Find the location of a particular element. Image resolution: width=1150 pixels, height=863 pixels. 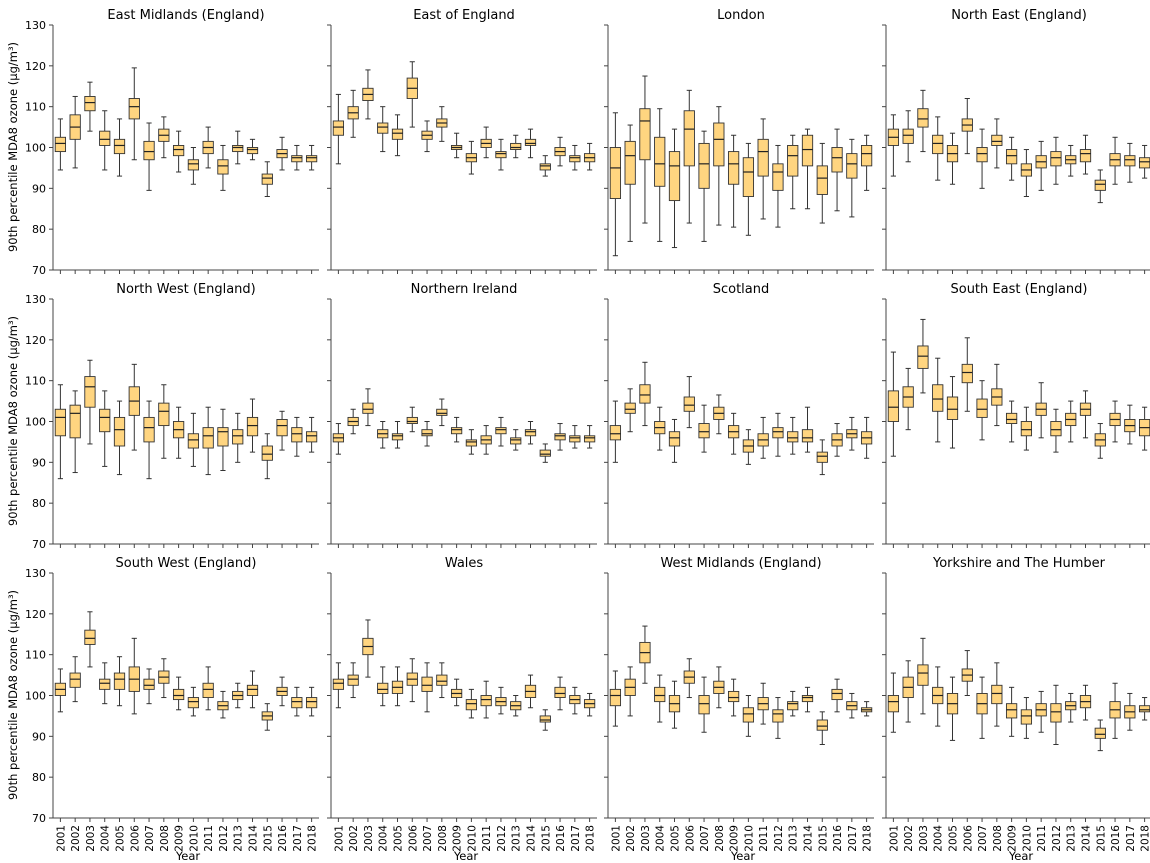

x-tick-label: 2002 is located at coordinates (631, 838).